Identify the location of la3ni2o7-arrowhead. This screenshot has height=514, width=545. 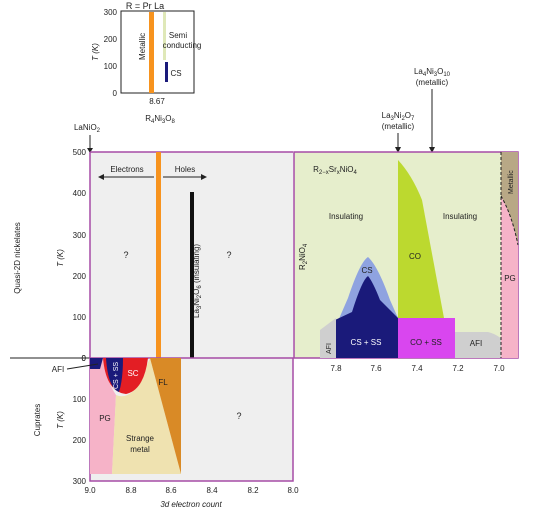
(398, 150).